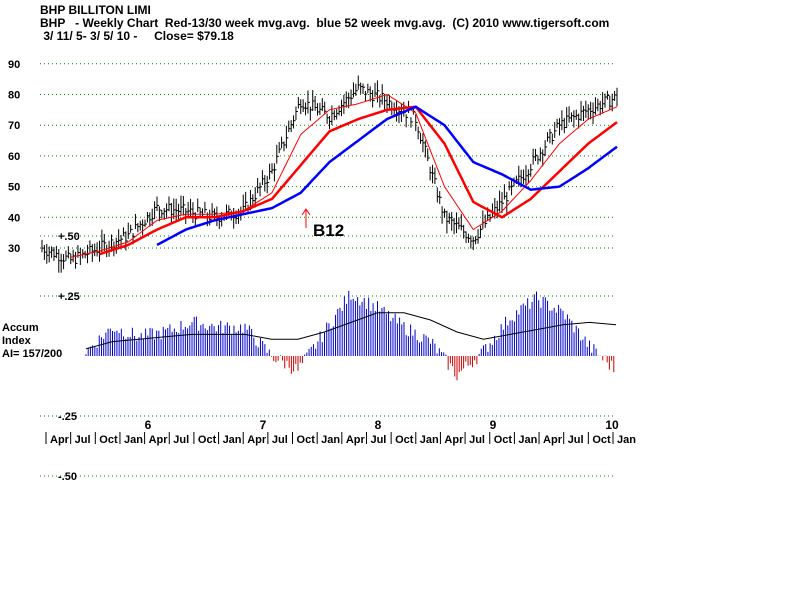  I want to click on b12-annotation: B12, so click(322, 224).